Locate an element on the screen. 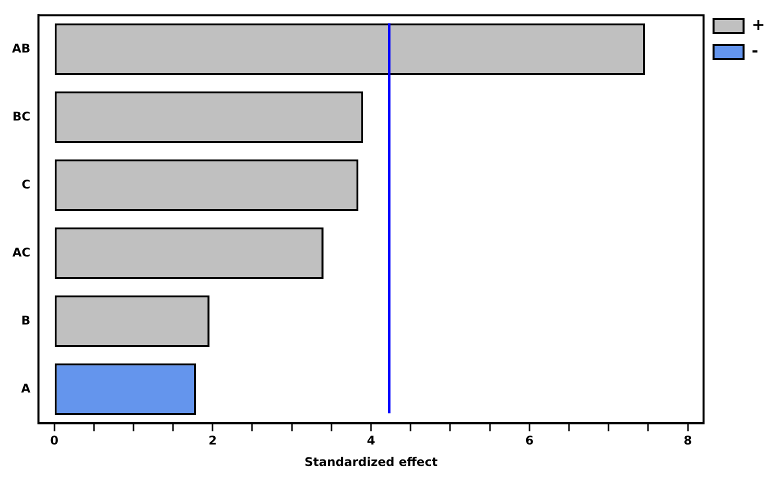 This screenshot has height=478, width=775. y-tick-label: AC is located at coordinates (21, 252).